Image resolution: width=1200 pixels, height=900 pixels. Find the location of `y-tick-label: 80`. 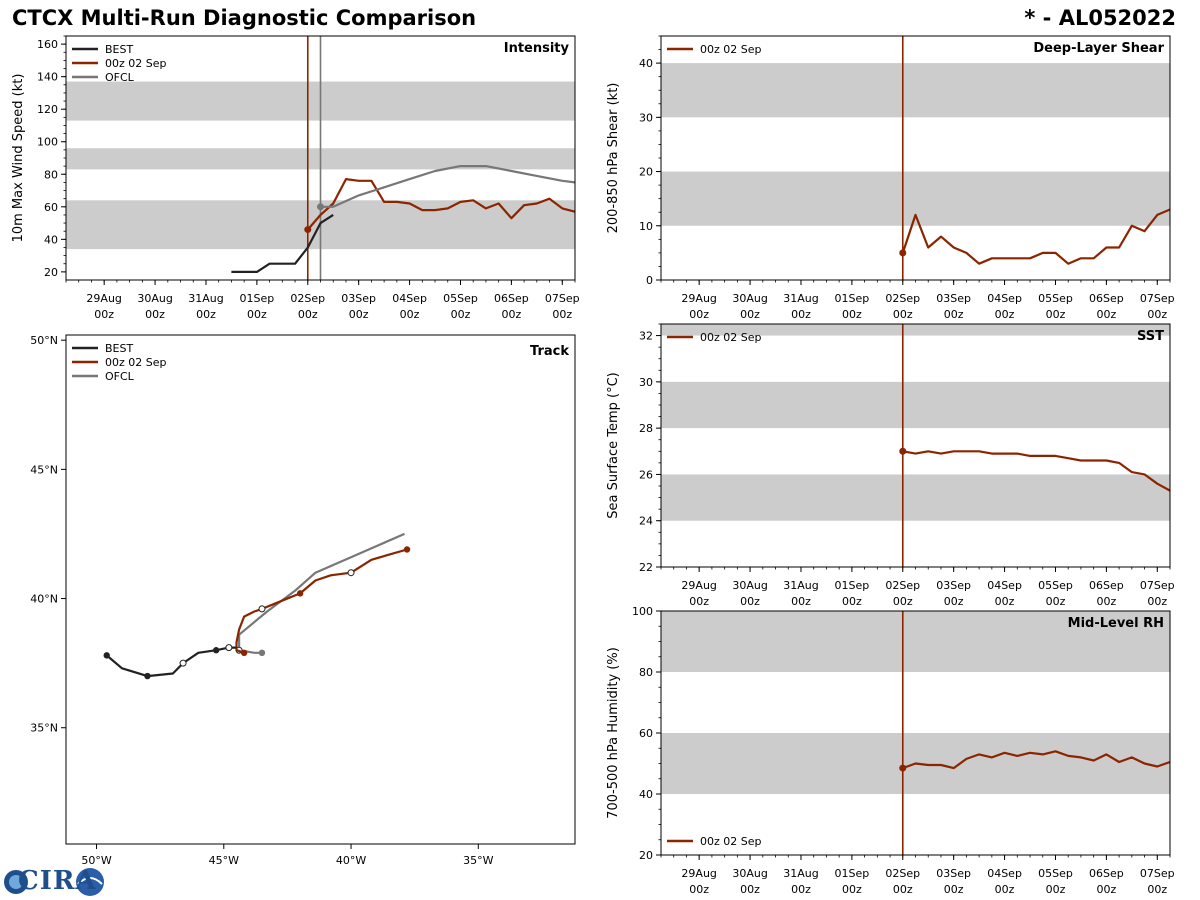

y-tick-label: 80 is located at coordinates (646, 672).